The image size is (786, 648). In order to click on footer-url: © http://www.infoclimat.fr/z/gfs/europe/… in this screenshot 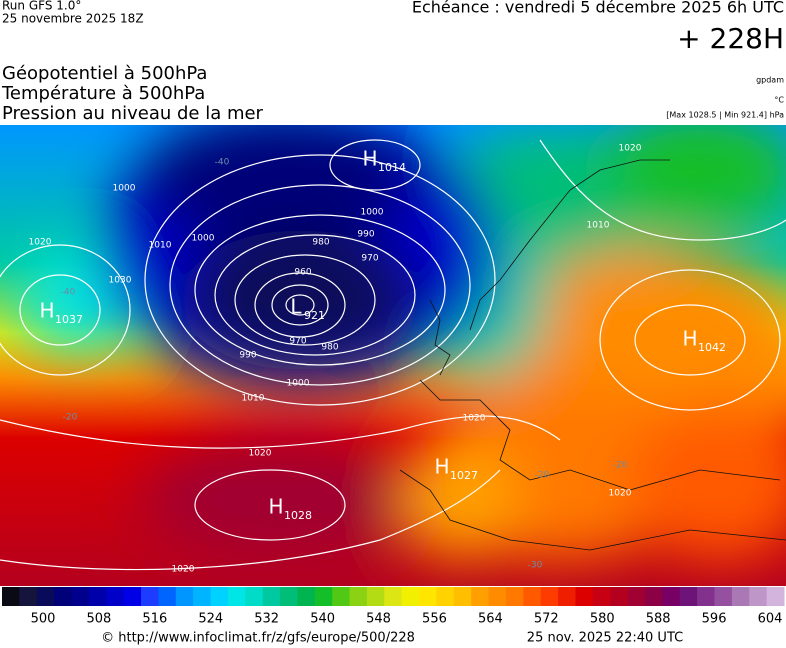, I will do `click(258, 638)`.